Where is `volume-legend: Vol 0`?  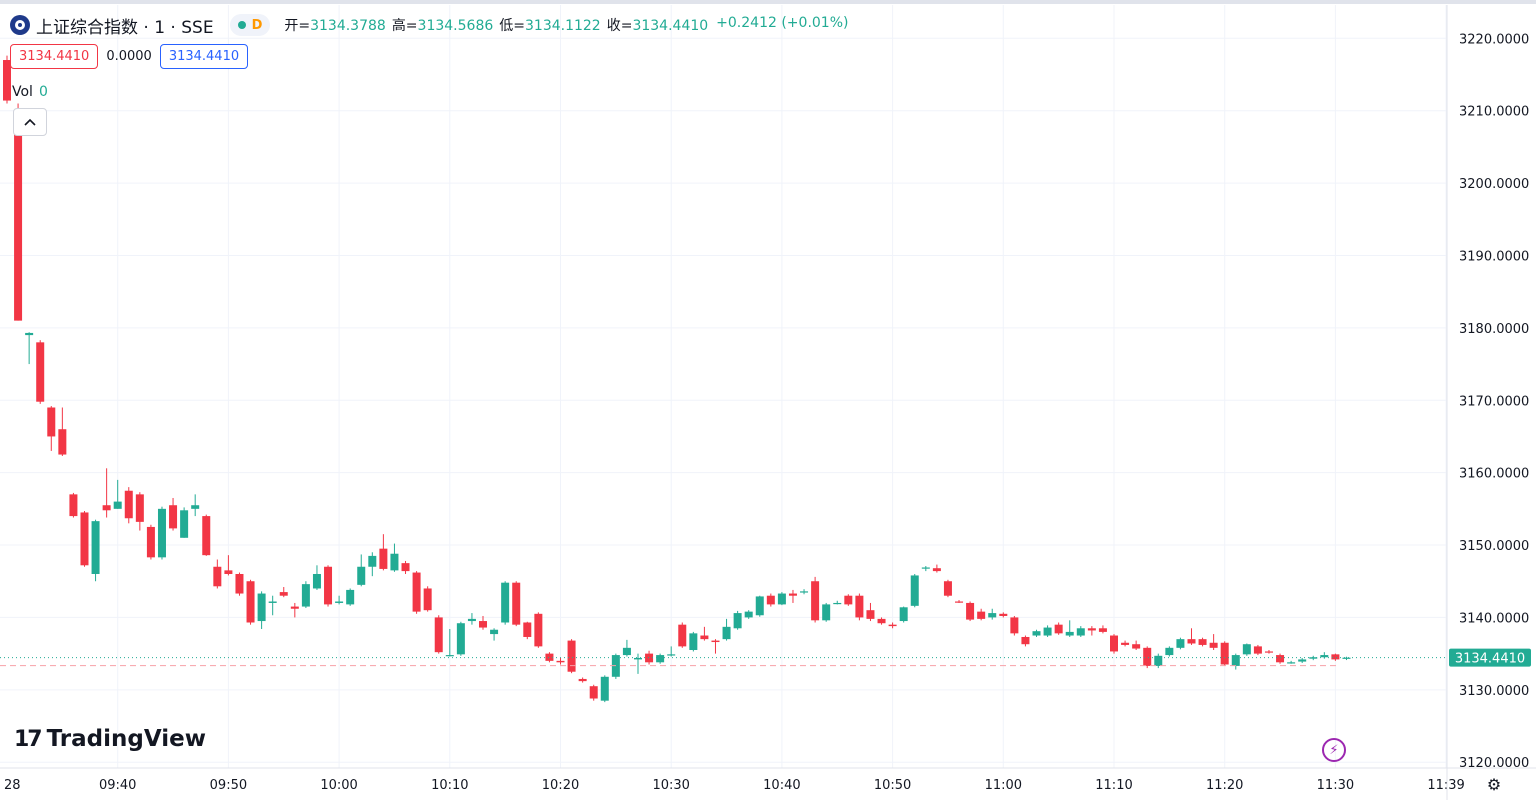 volume-legend: Vol 0 is located at coordinates (30, 92).